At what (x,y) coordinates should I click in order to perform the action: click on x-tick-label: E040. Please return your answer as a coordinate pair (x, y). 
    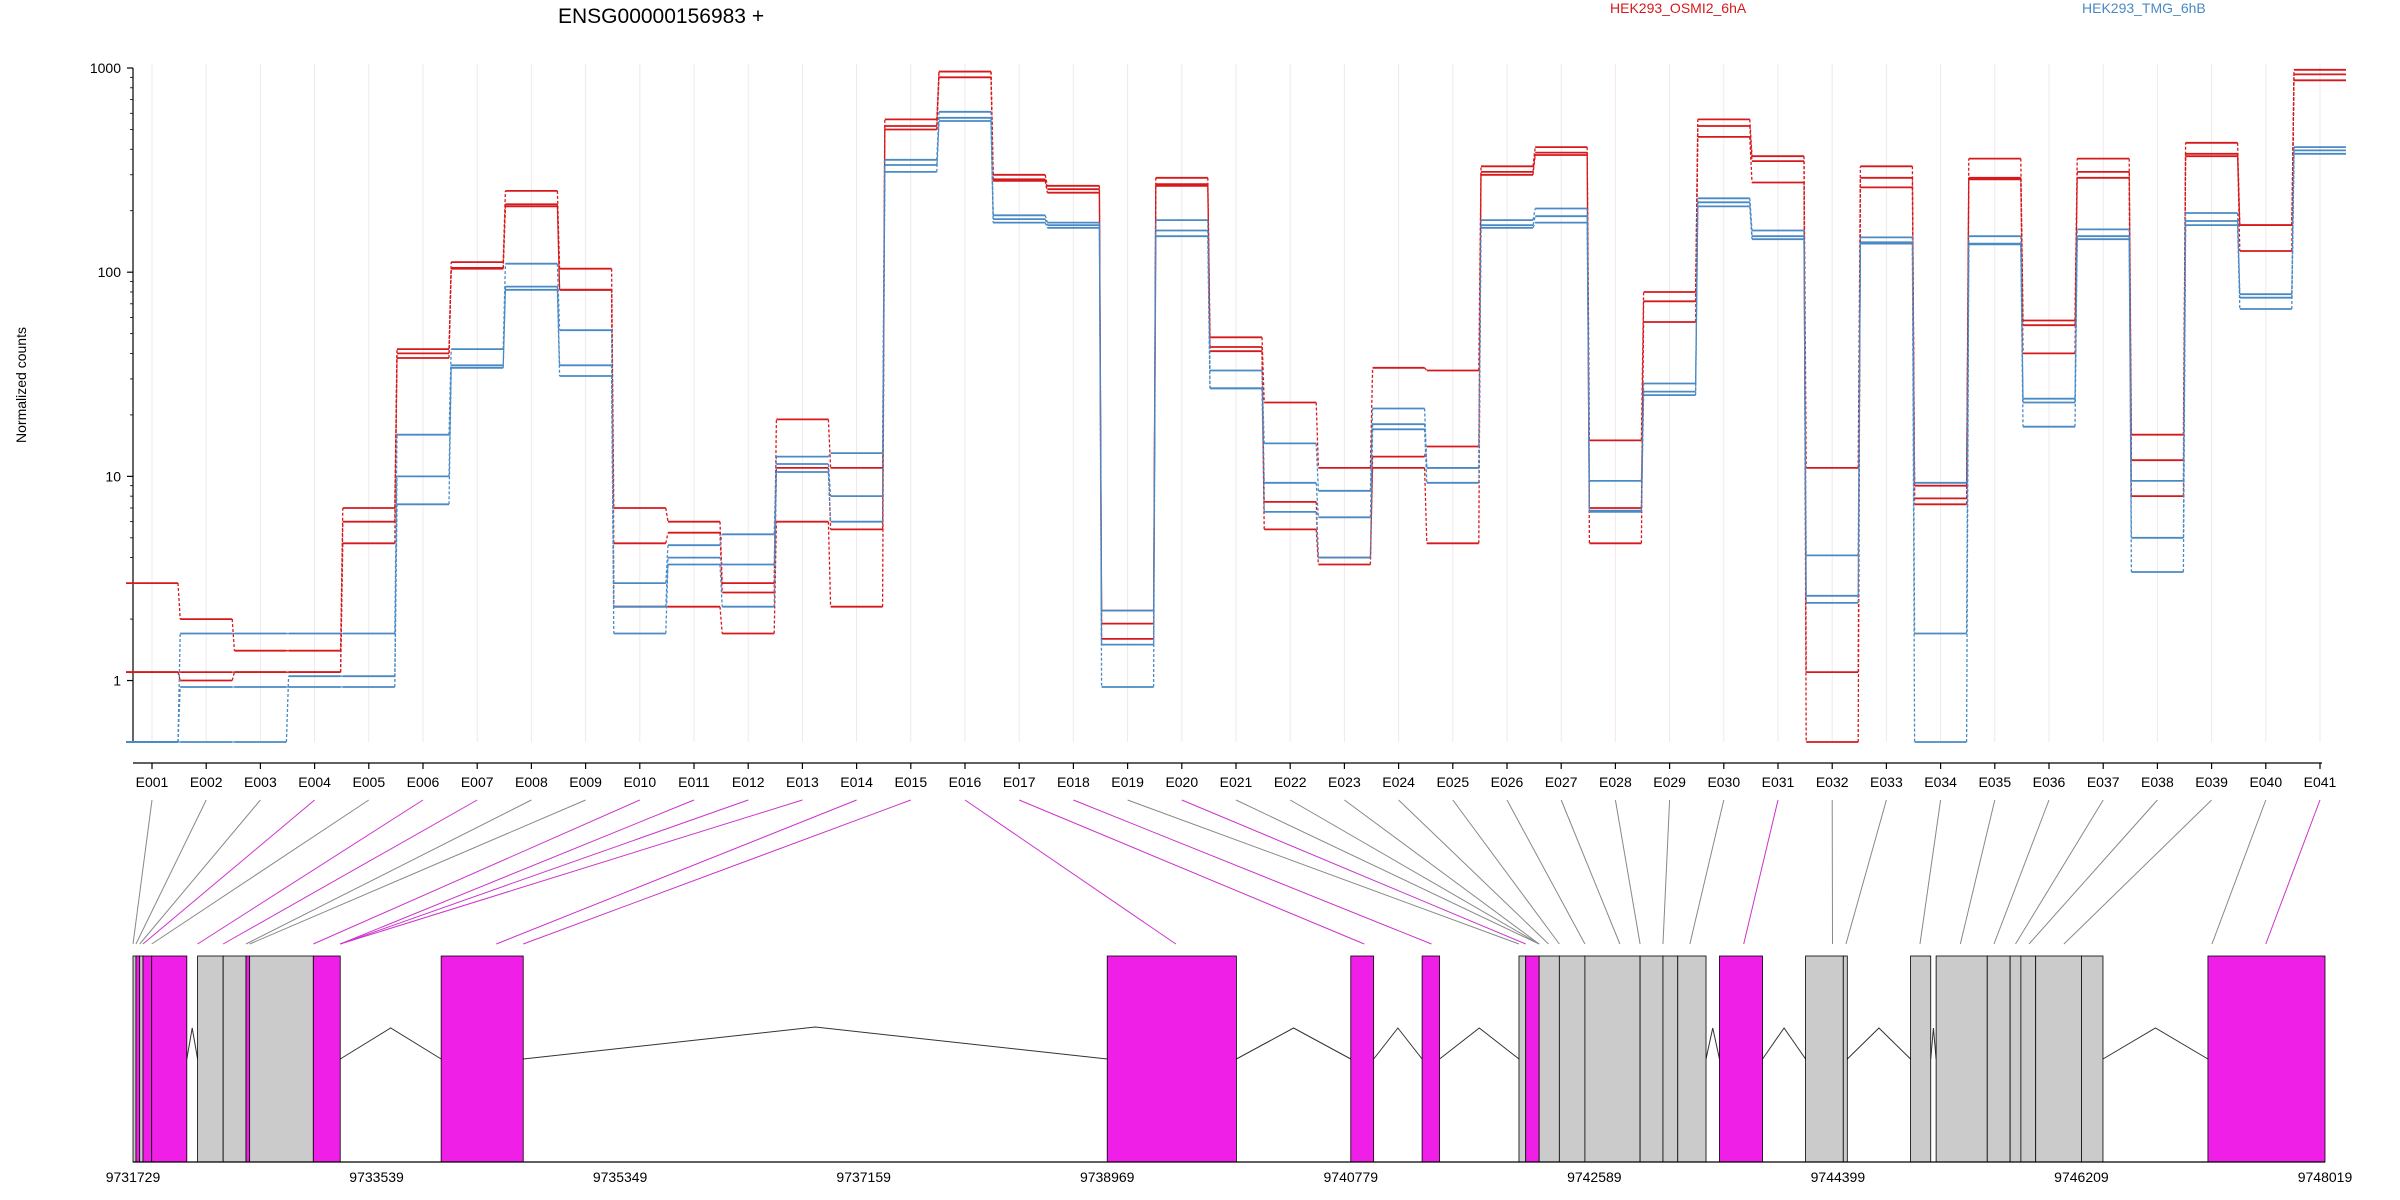
    Looking at the image, I should click on (2265, 782).